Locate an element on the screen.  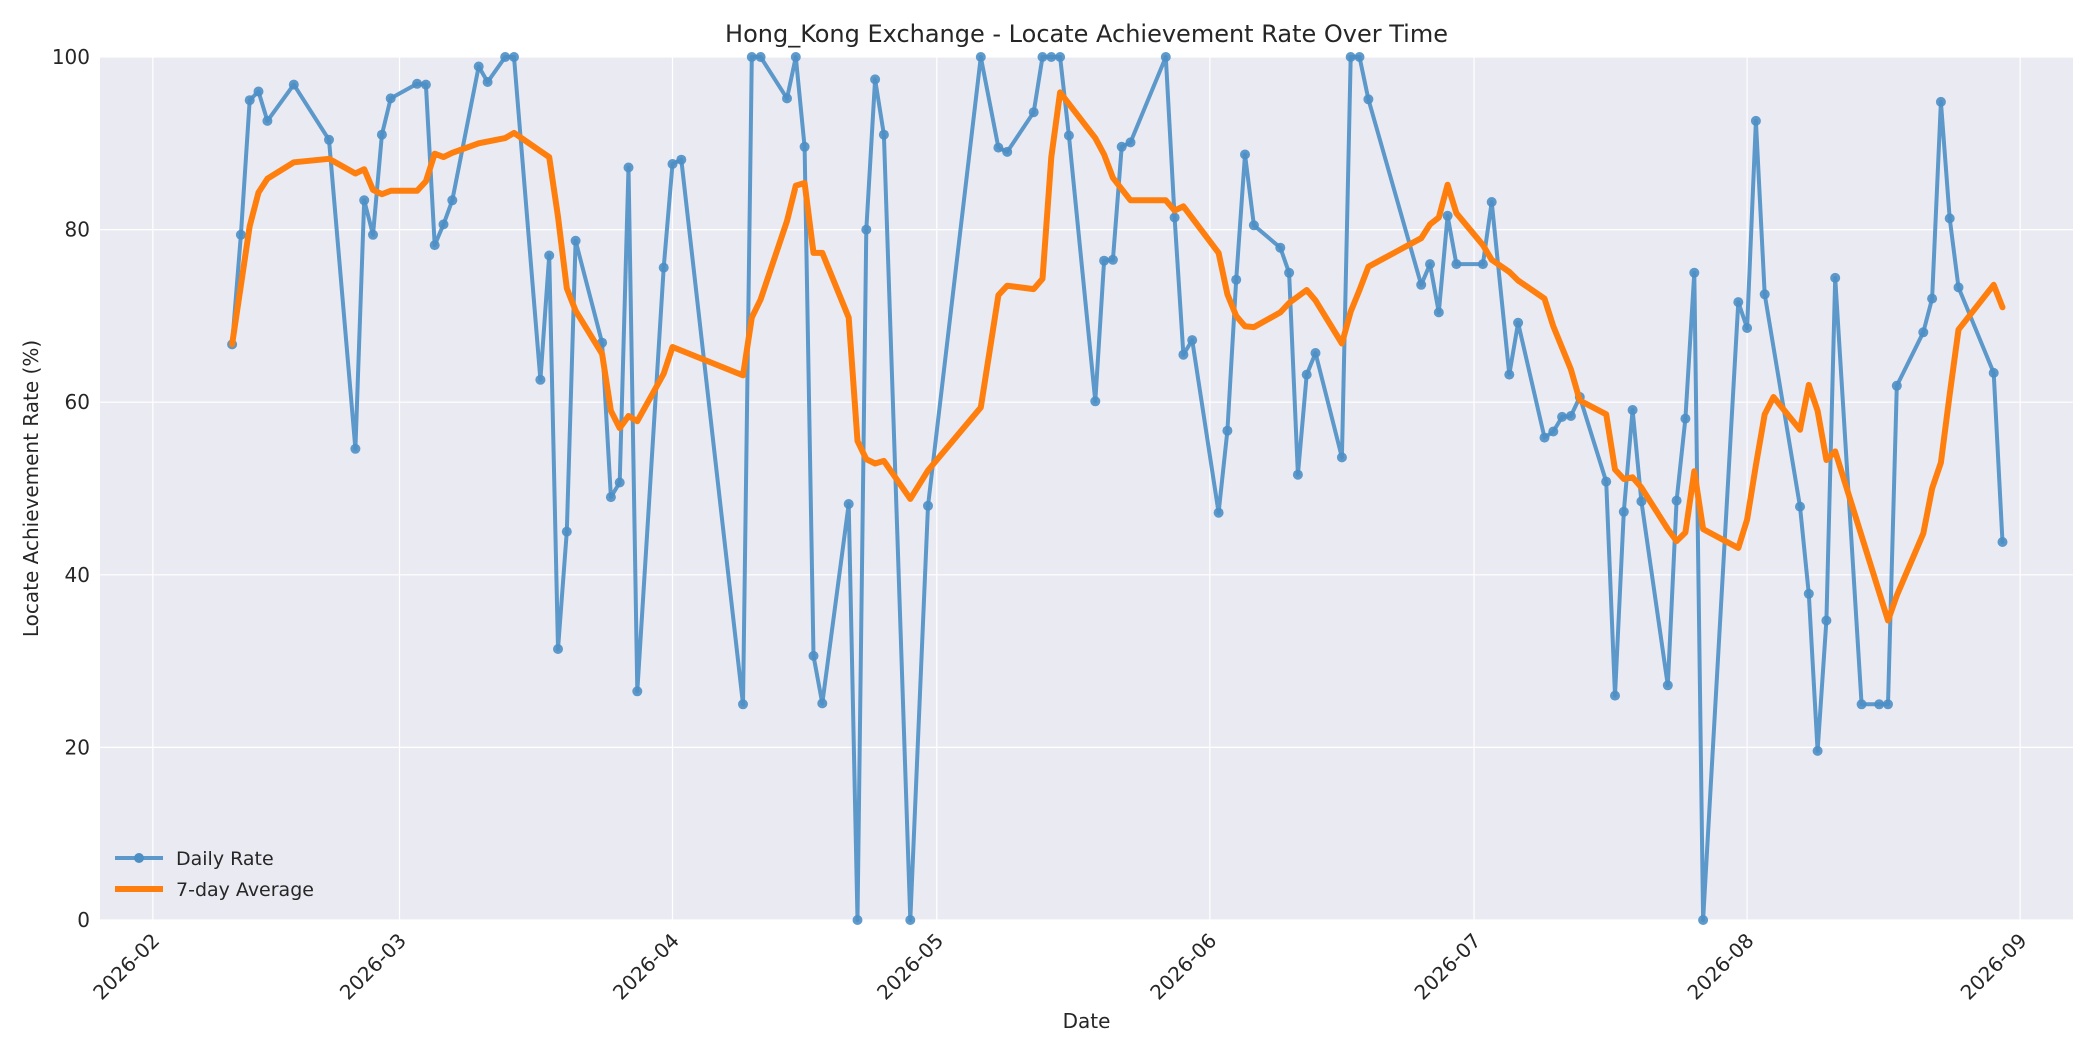
legend-item: Daily Rate is located at coordinates (194, 859).